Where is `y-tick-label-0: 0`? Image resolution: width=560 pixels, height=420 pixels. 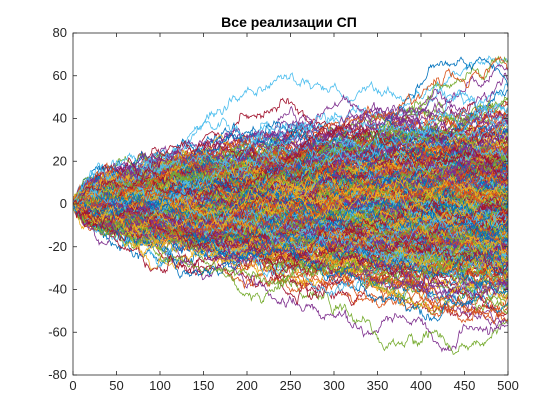 y-tick-label-0: 0 is located at coordinates (63, 203).